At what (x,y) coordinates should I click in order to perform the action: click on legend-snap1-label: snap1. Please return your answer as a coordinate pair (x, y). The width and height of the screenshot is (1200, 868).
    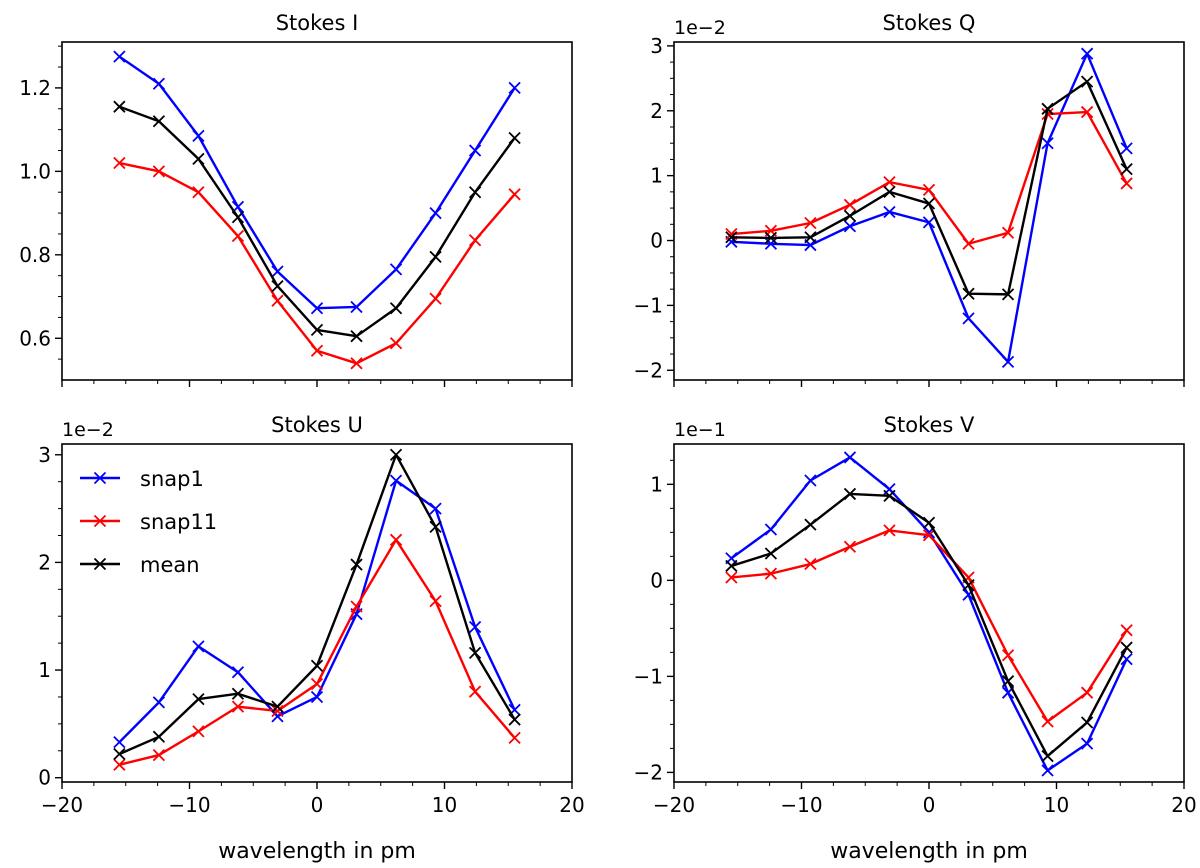
    Looking at the image, I should click on (172, 479).